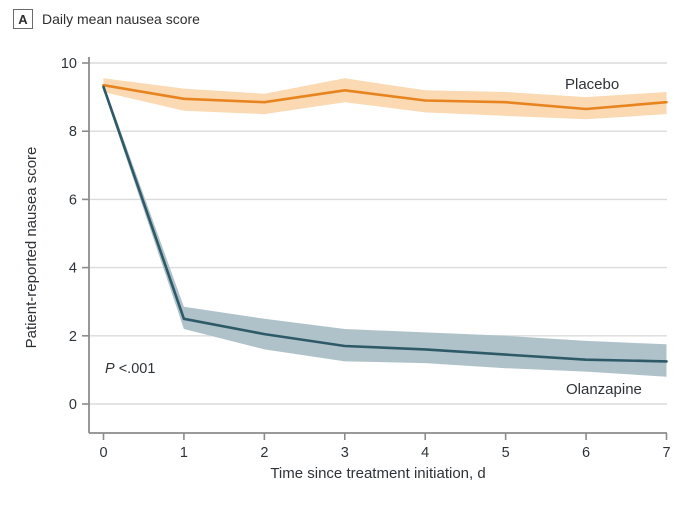 This screenshot has width=700, height=513. Describe the element at coordinates (73, 269) in the screenshot. I see `y-tick-label-4: 4` at that location.